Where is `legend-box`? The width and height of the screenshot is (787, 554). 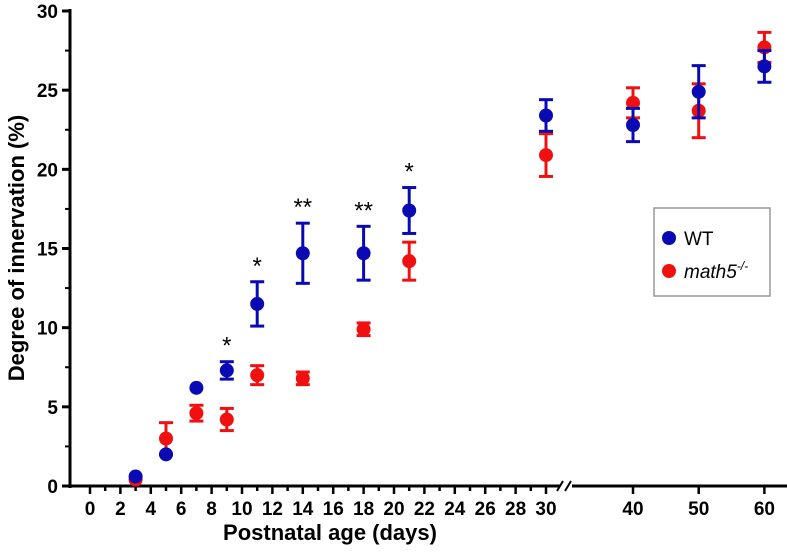
legend-box is located at coordinates (712, 252).